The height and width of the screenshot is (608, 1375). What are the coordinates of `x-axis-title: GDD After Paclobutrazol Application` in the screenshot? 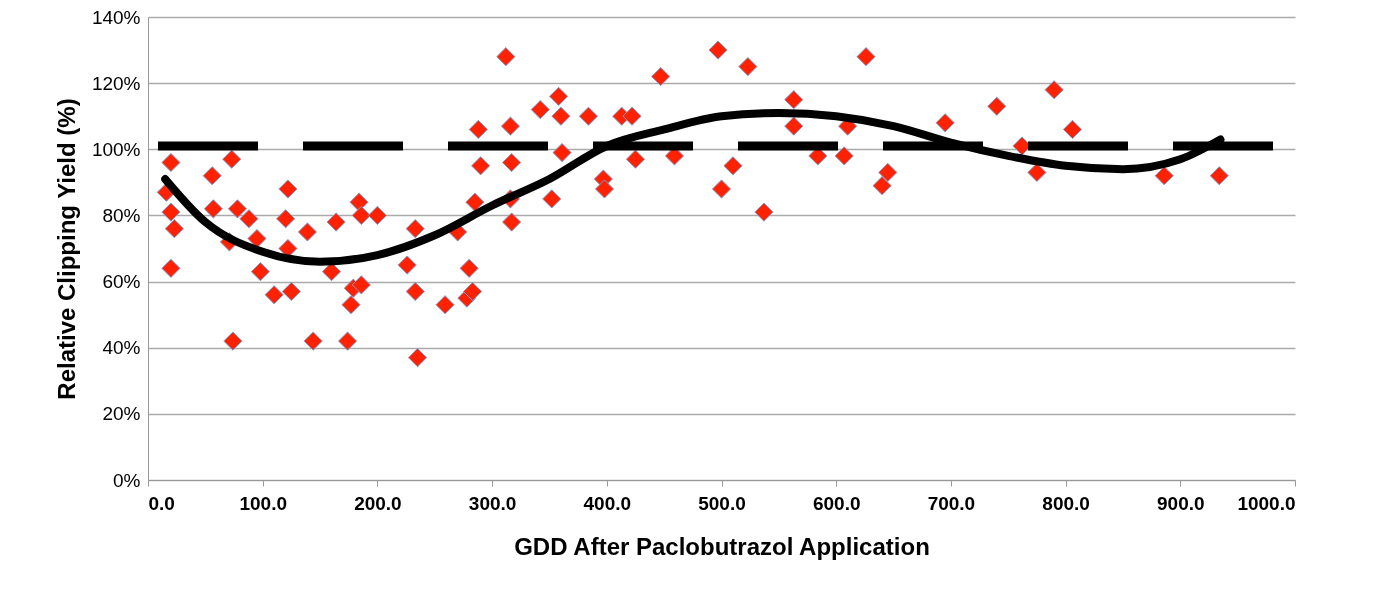 It's located at (722, 546).